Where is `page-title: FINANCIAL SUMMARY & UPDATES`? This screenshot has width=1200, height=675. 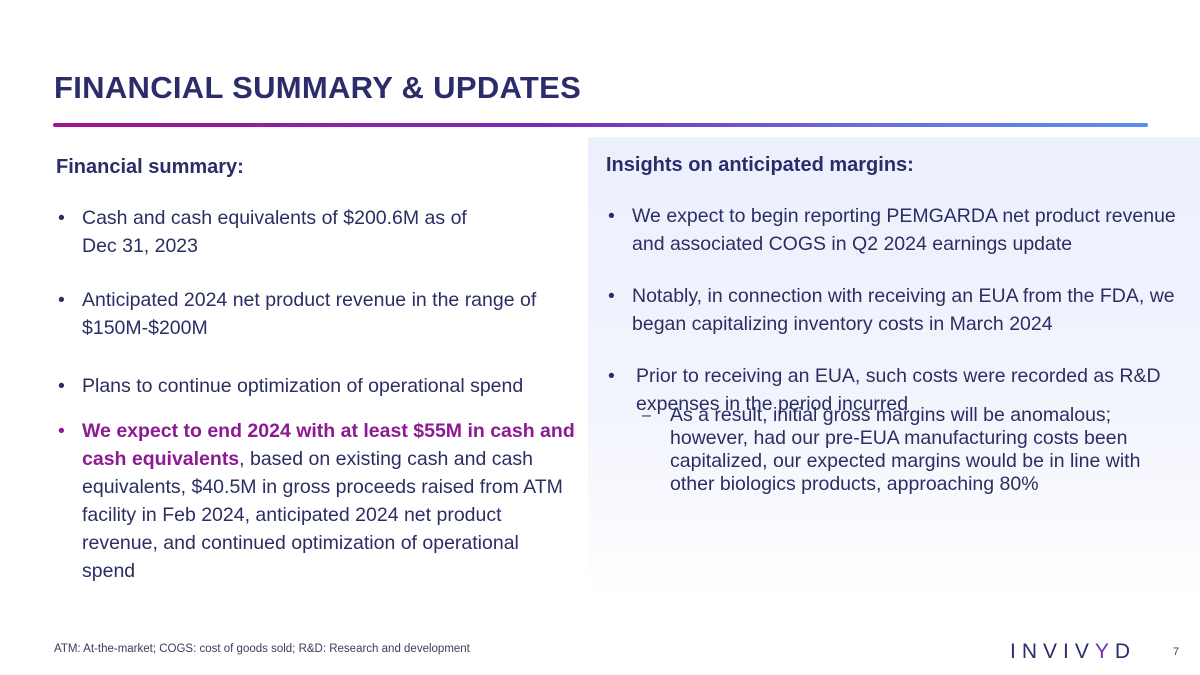 page-title: FINANCIAL SUMMARY & UPDATES is located at coordinates (318, 87).